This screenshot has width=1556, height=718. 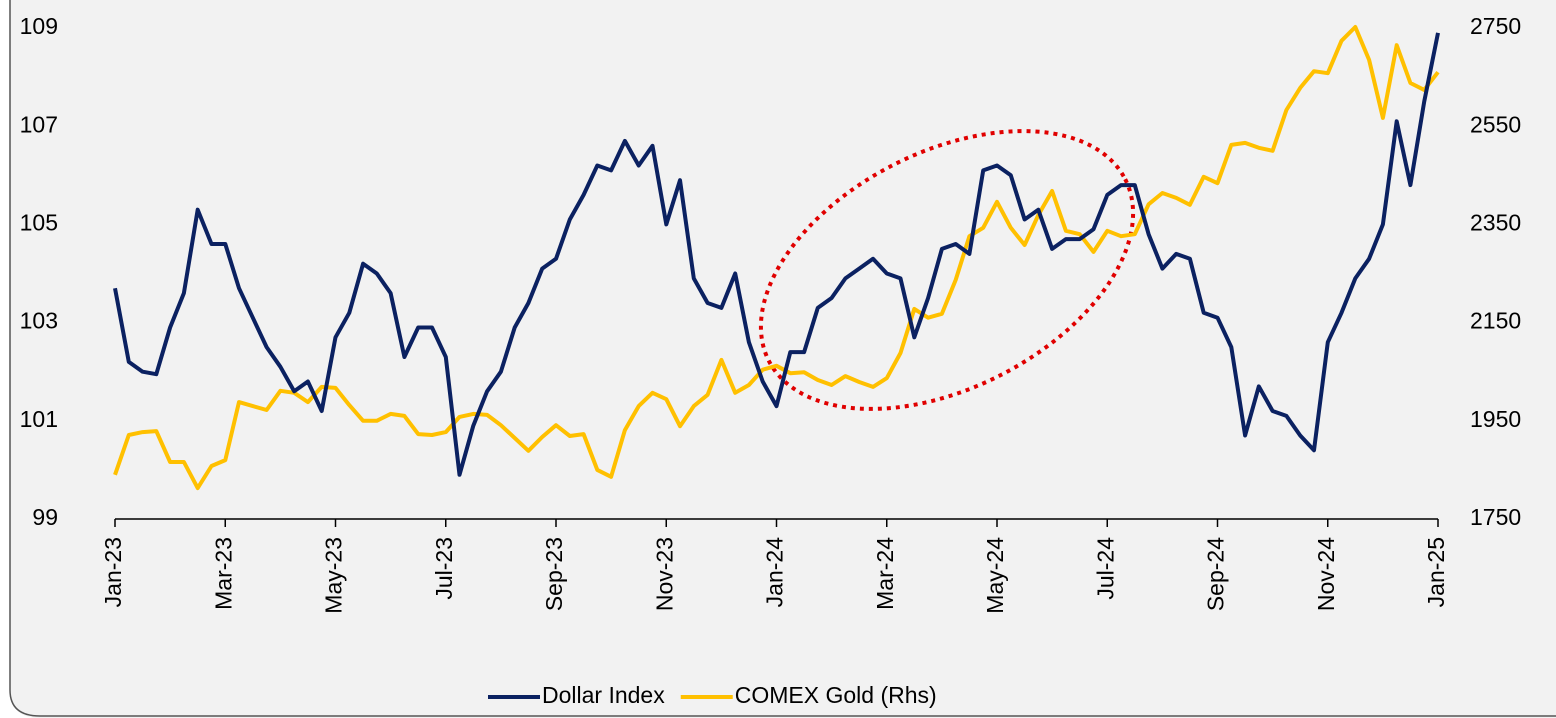 I want to click on legend-label: COMEX Gold (Rhs), so click(x=836, y=695).